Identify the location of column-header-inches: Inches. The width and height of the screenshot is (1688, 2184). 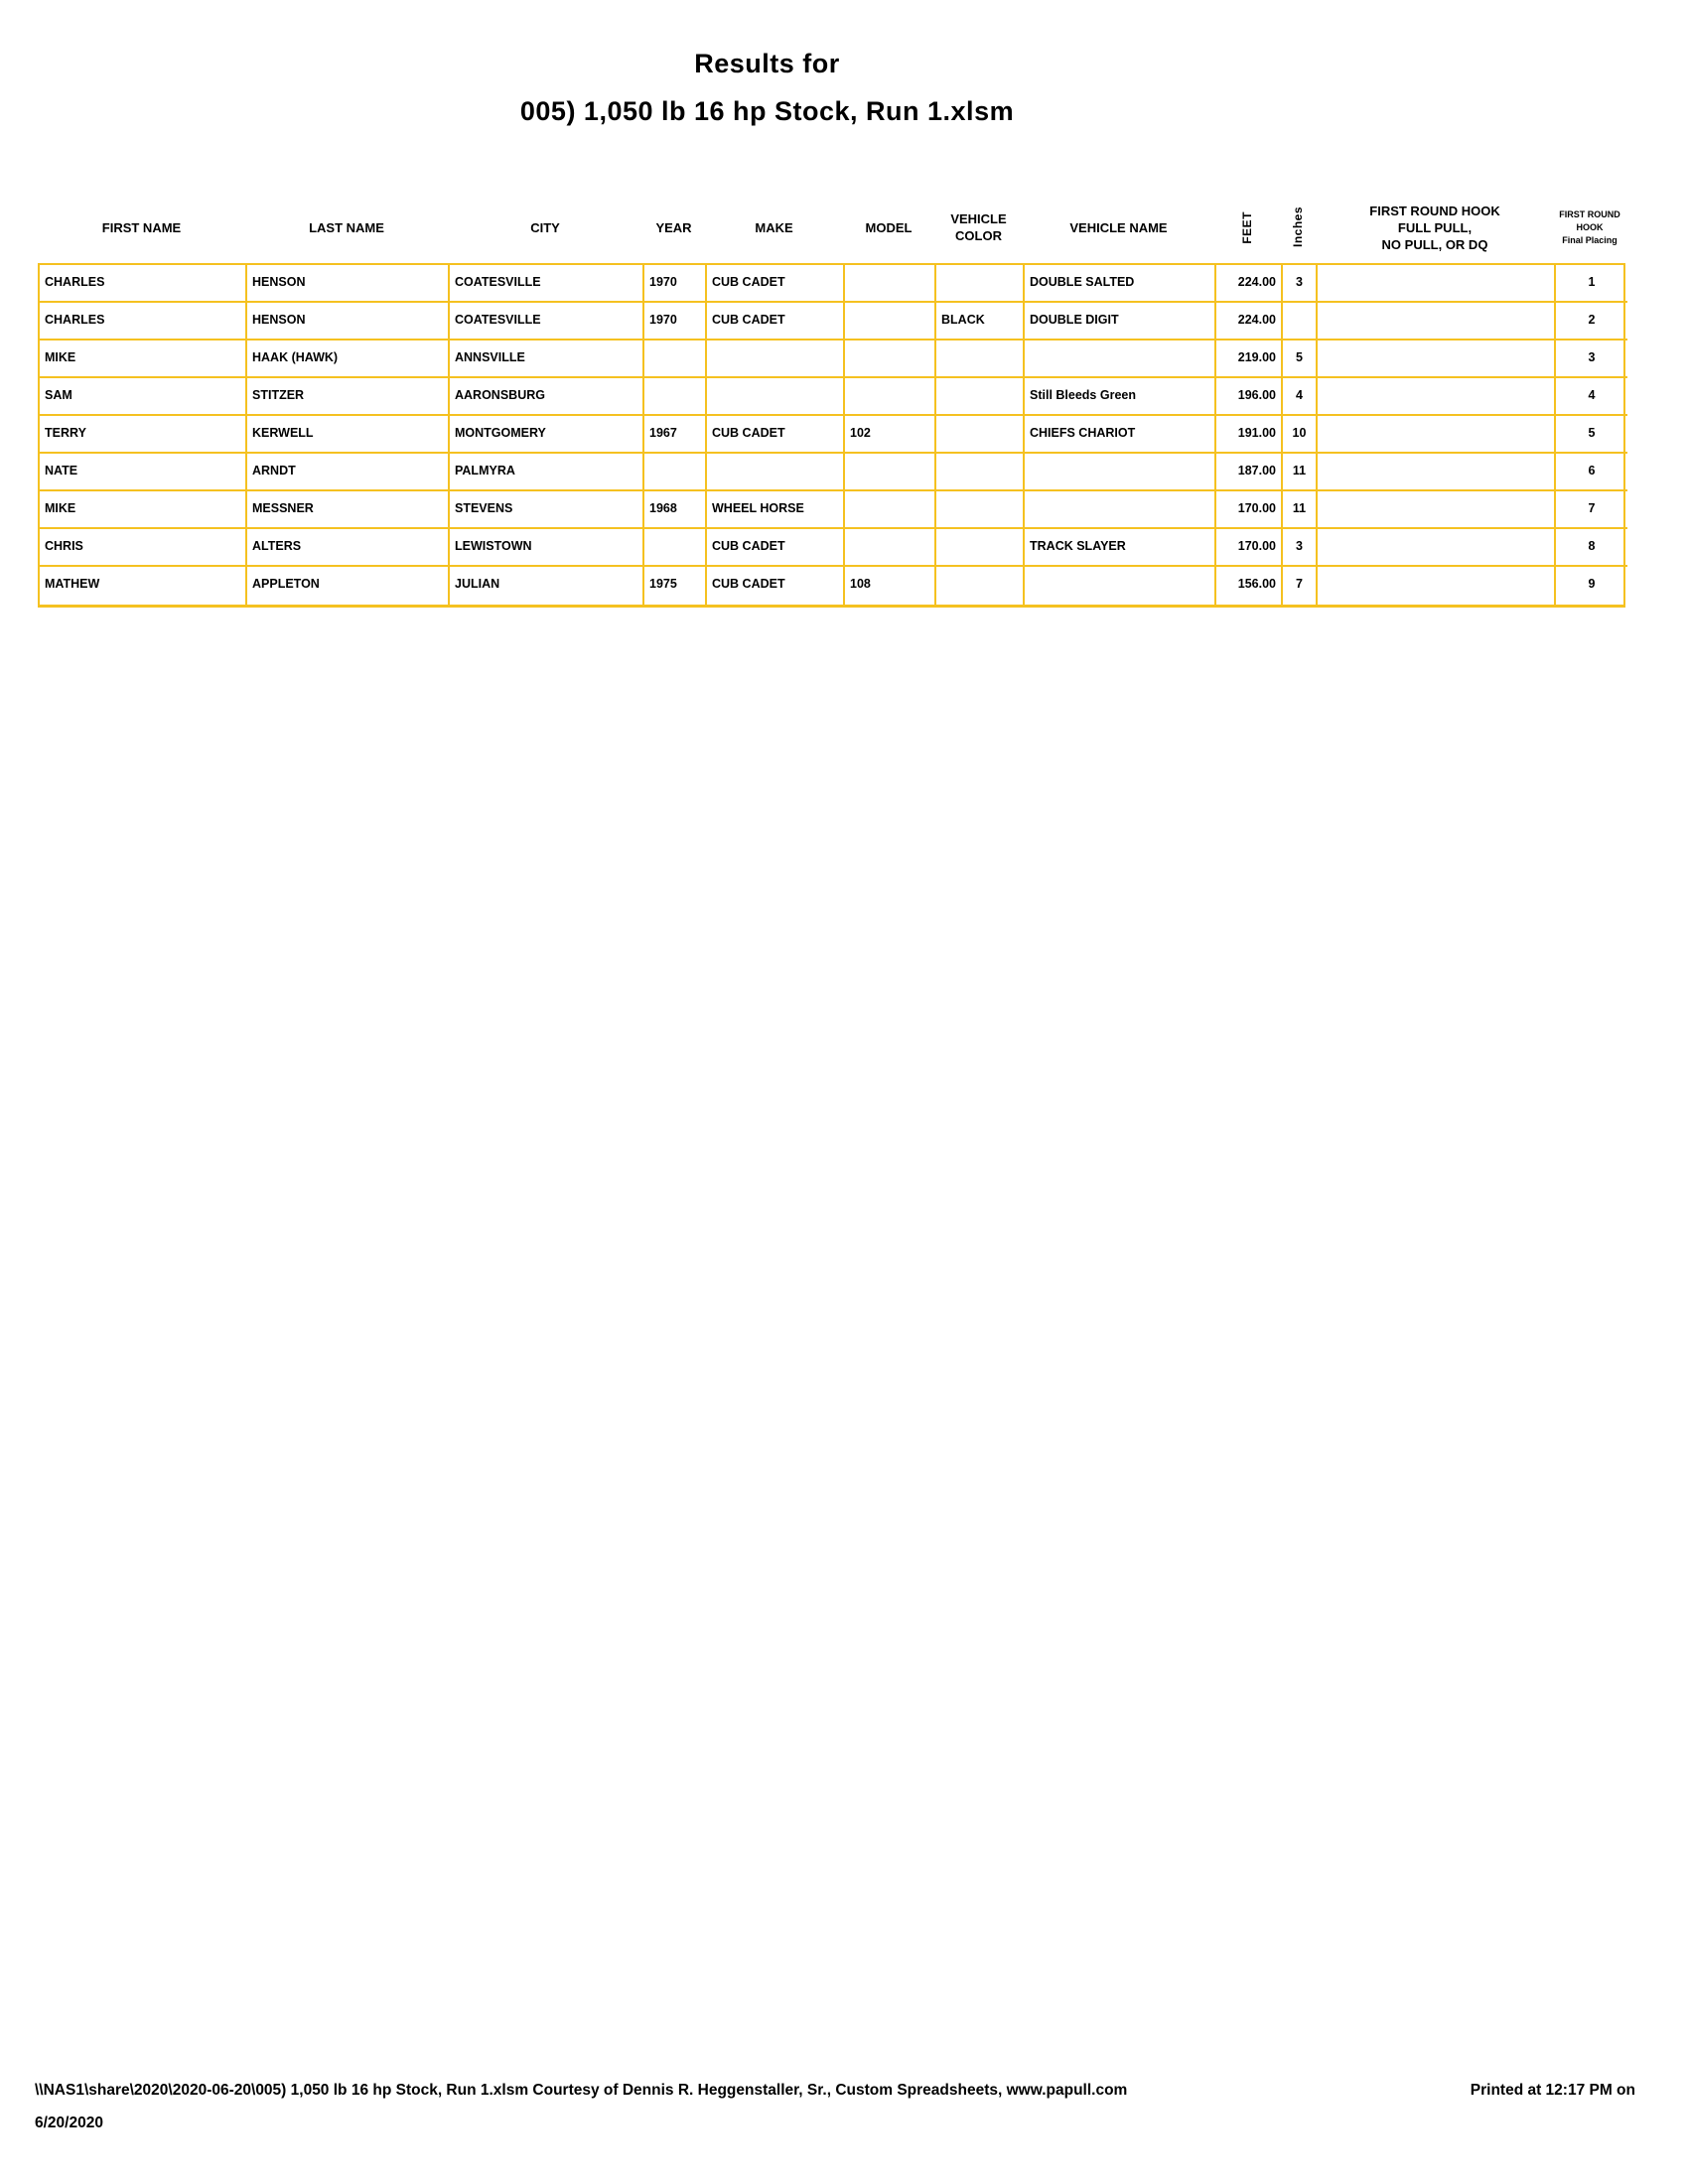
(1298, 227).